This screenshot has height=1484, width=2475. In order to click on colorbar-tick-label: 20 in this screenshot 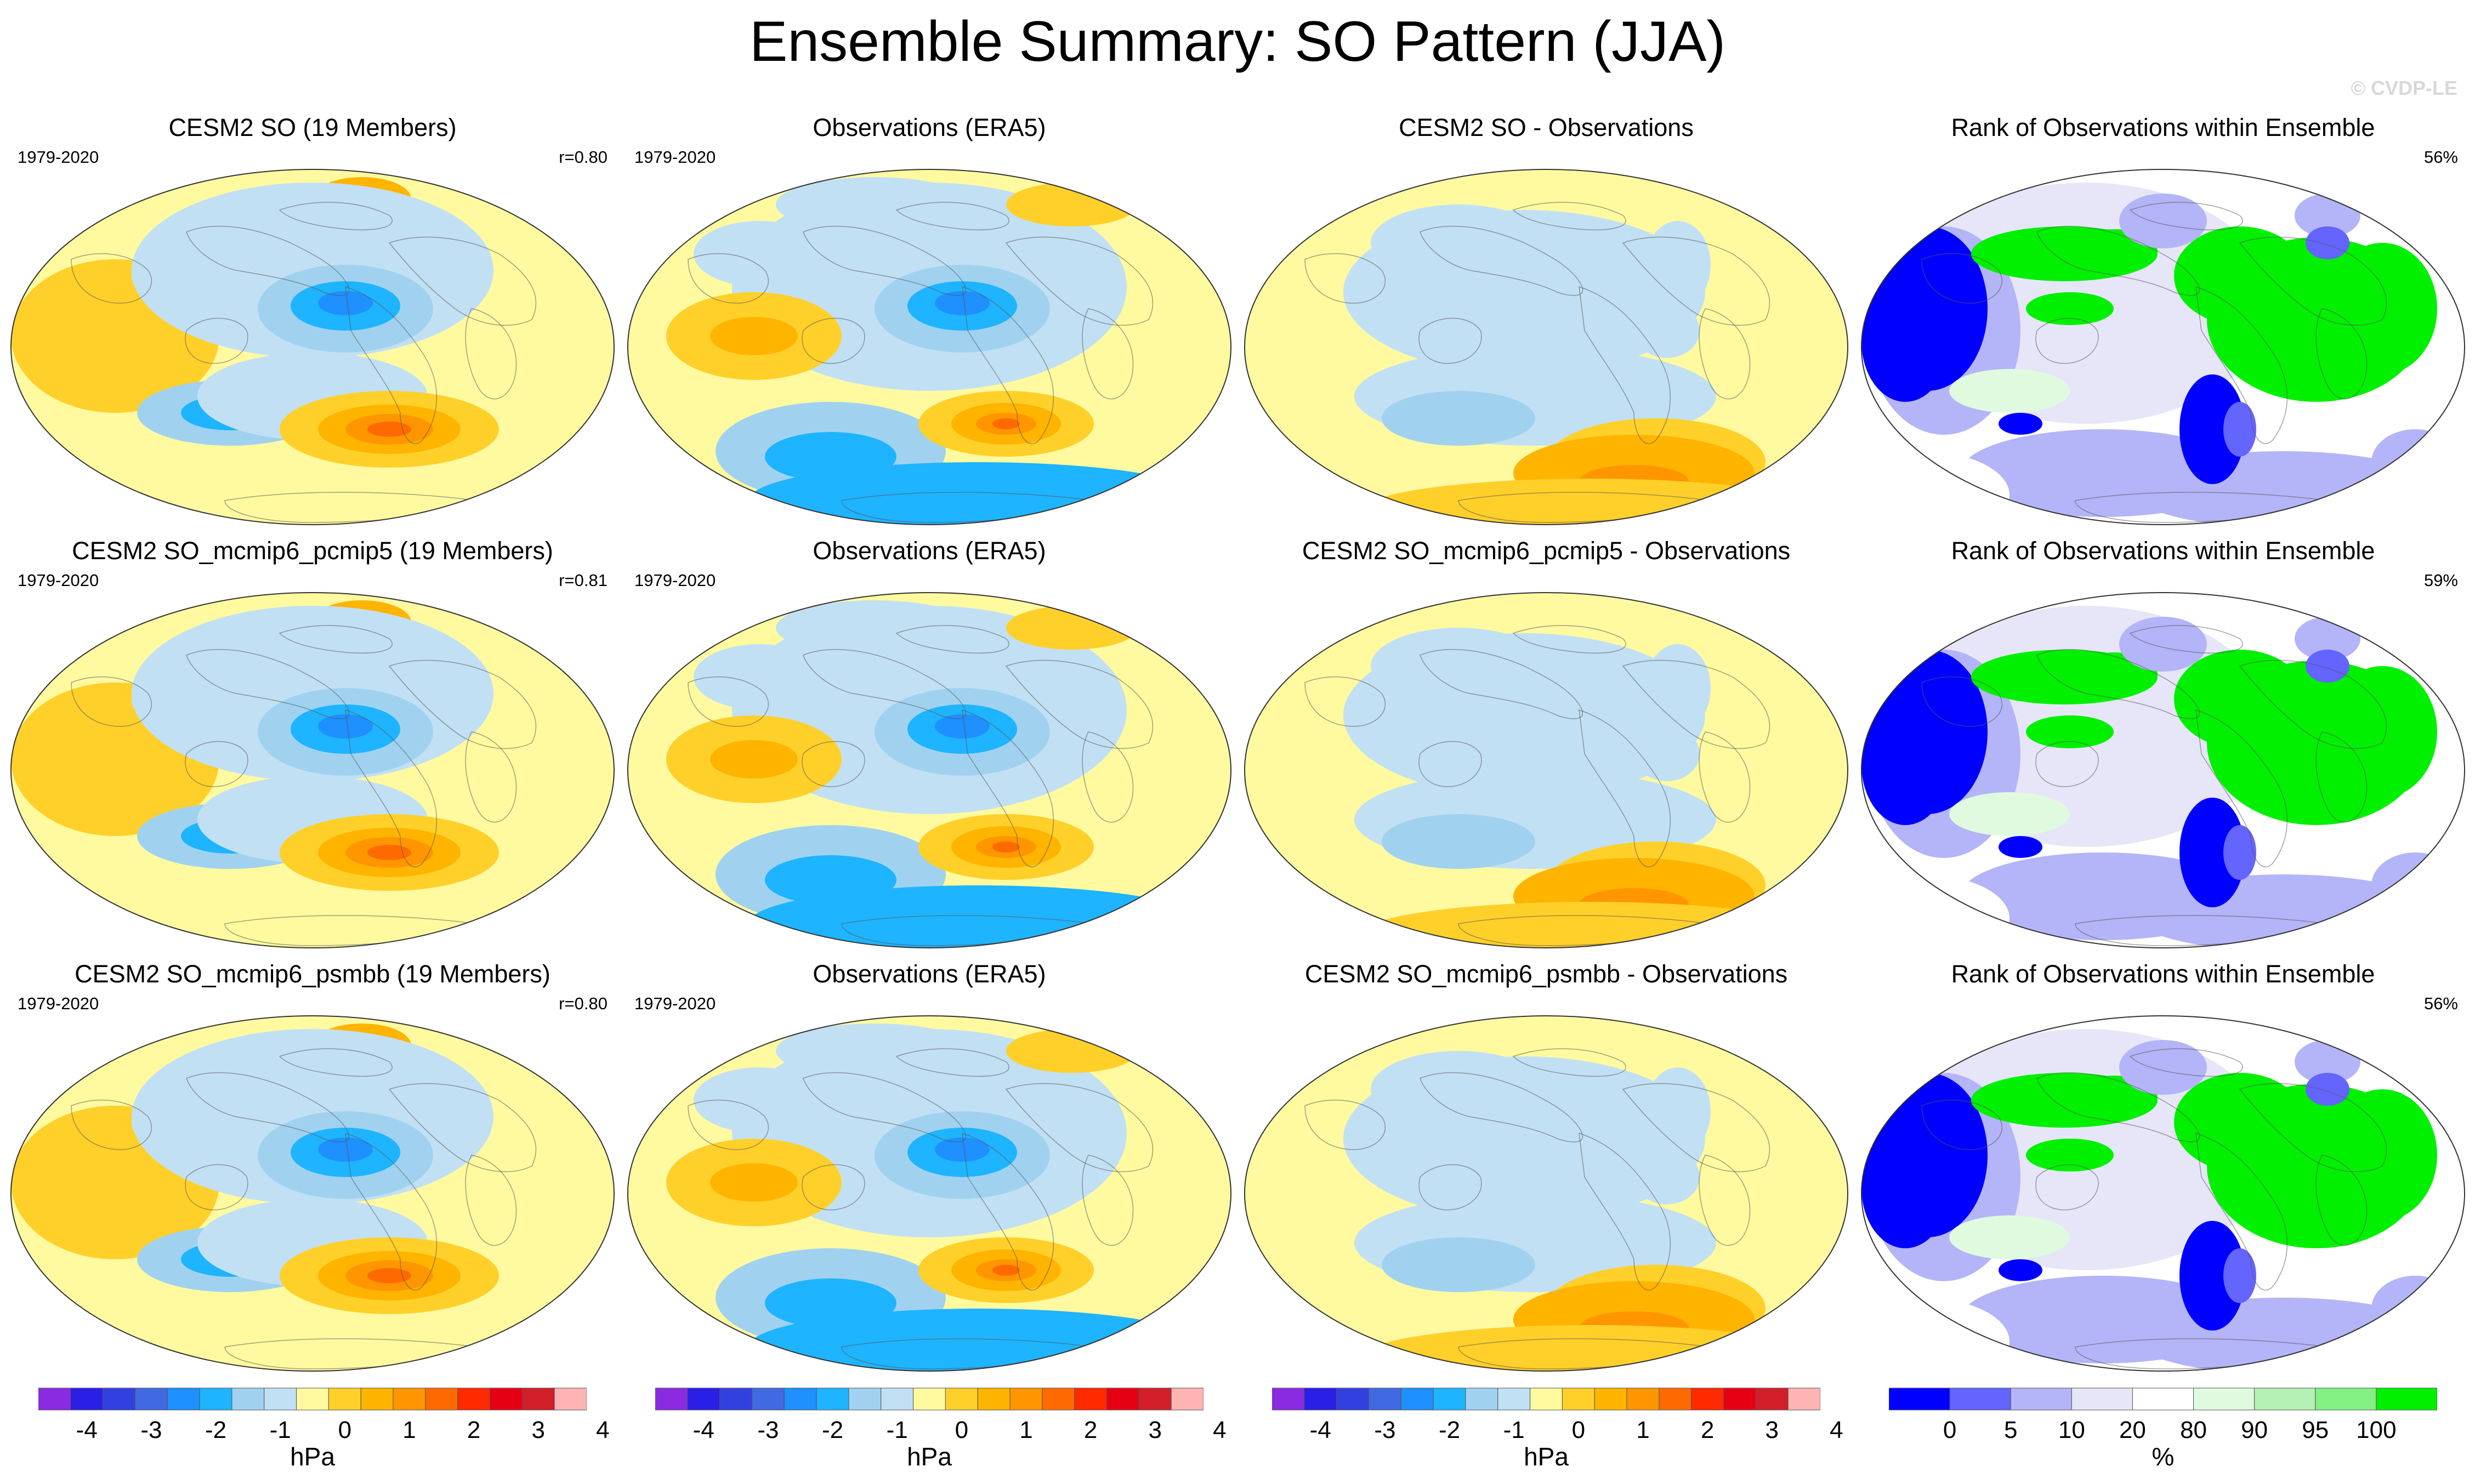, I will do `click(2132, 1430)`.